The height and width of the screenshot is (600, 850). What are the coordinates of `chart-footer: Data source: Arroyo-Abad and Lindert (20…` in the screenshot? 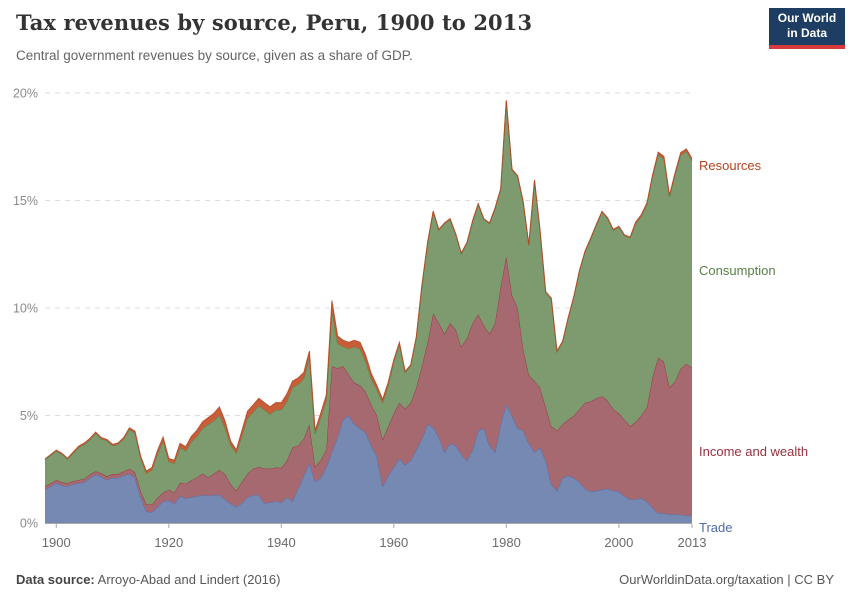 It's located at (425, 579).